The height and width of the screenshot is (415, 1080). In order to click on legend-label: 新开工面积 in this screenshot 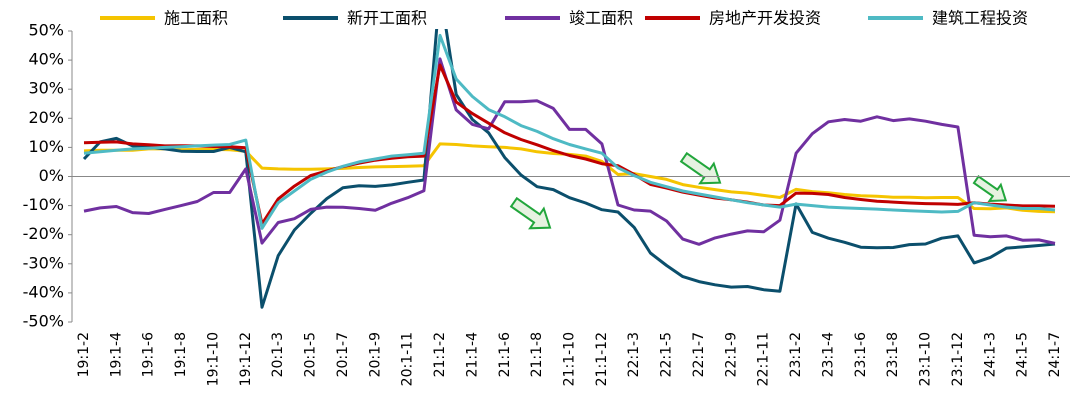, I will do `click(387, 18)`.